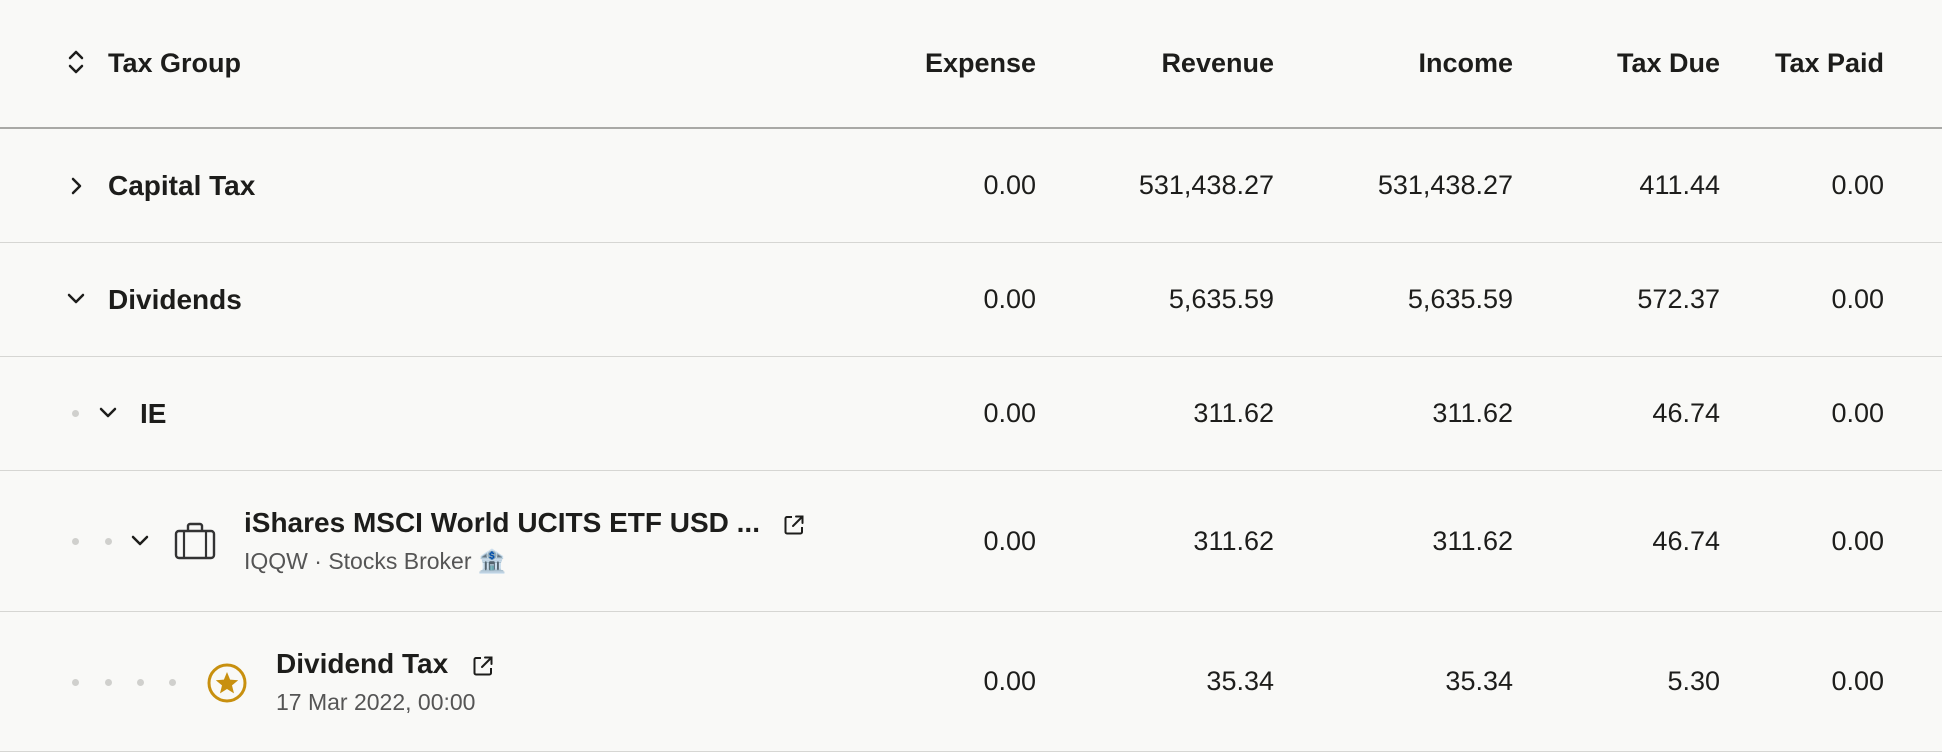 This screenshot has height=752, width=1942. I want to click on income-value: 531,438.27, so click(1445, 185).